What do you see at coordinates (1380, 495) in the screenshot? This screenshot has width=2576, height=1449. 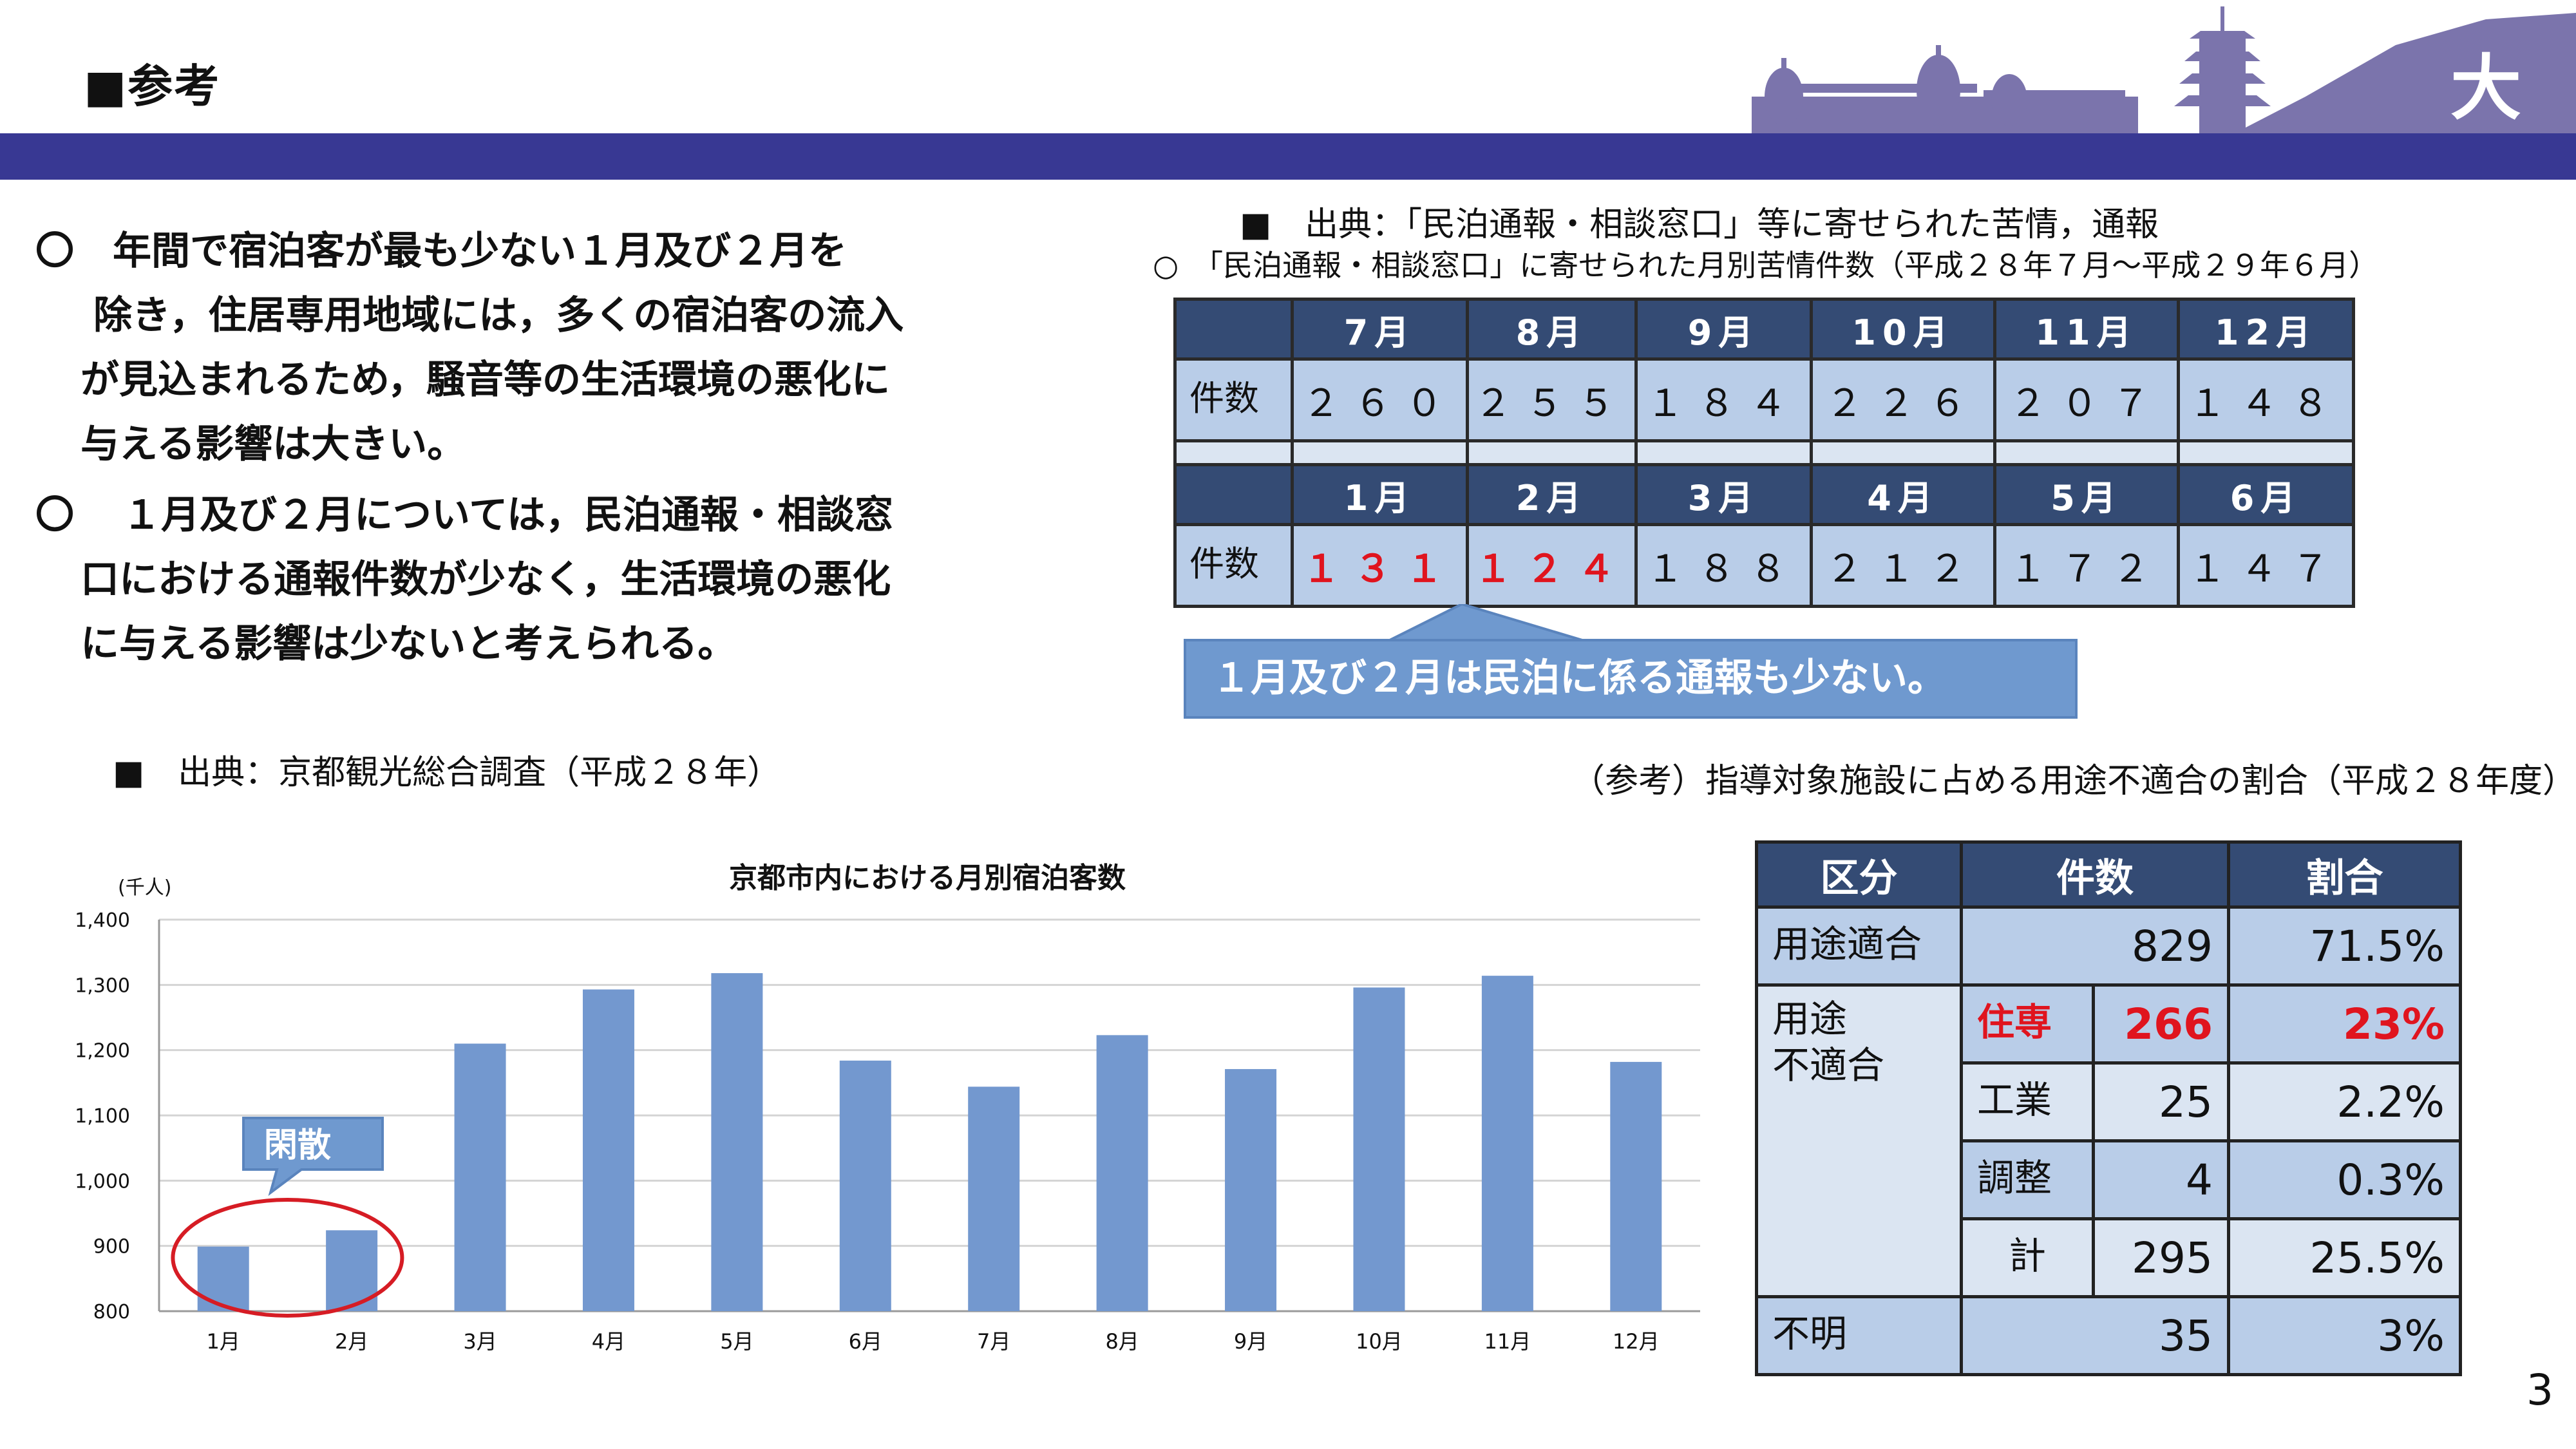 I see `month-header: 1月` at bounding box center [1380, 495].